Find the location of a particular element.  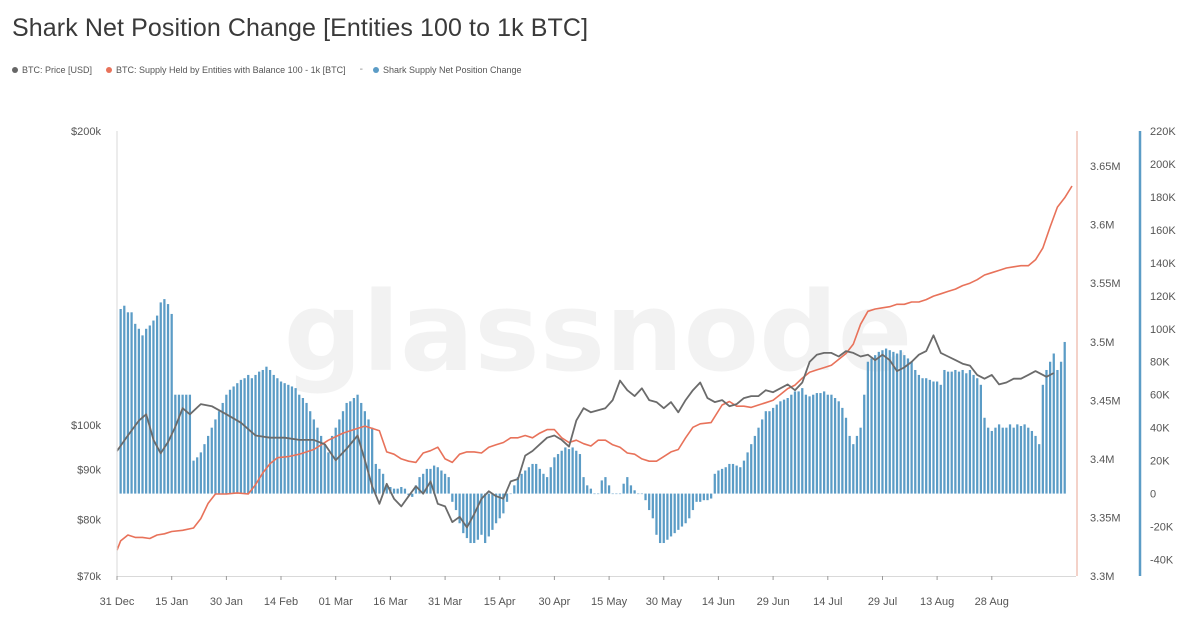

x-axis-tick-label: 01 Mar is located at coordinates (336, 602).